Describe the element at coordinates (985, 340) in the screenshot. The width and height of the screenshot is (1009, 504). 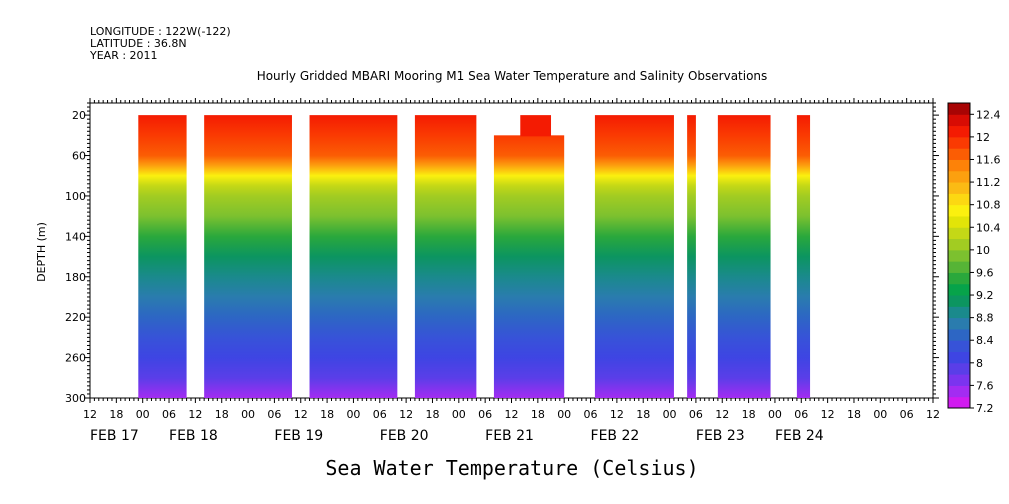
I see `colorbar-label: 8.4` at that location.